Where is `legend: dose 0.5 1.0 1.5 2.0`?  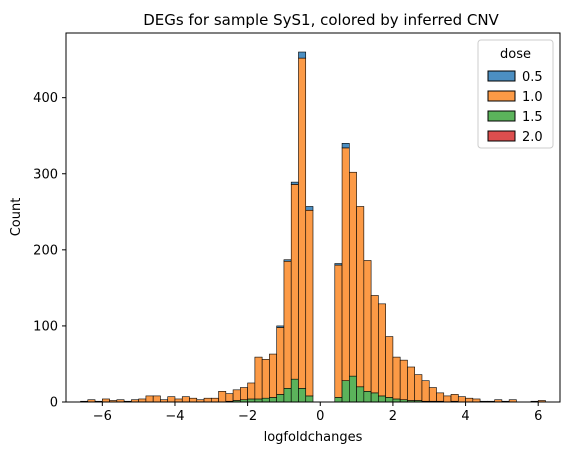
legend: dose 0.5 1.0 1.5 2.0 is located at coordinates (515, 94).